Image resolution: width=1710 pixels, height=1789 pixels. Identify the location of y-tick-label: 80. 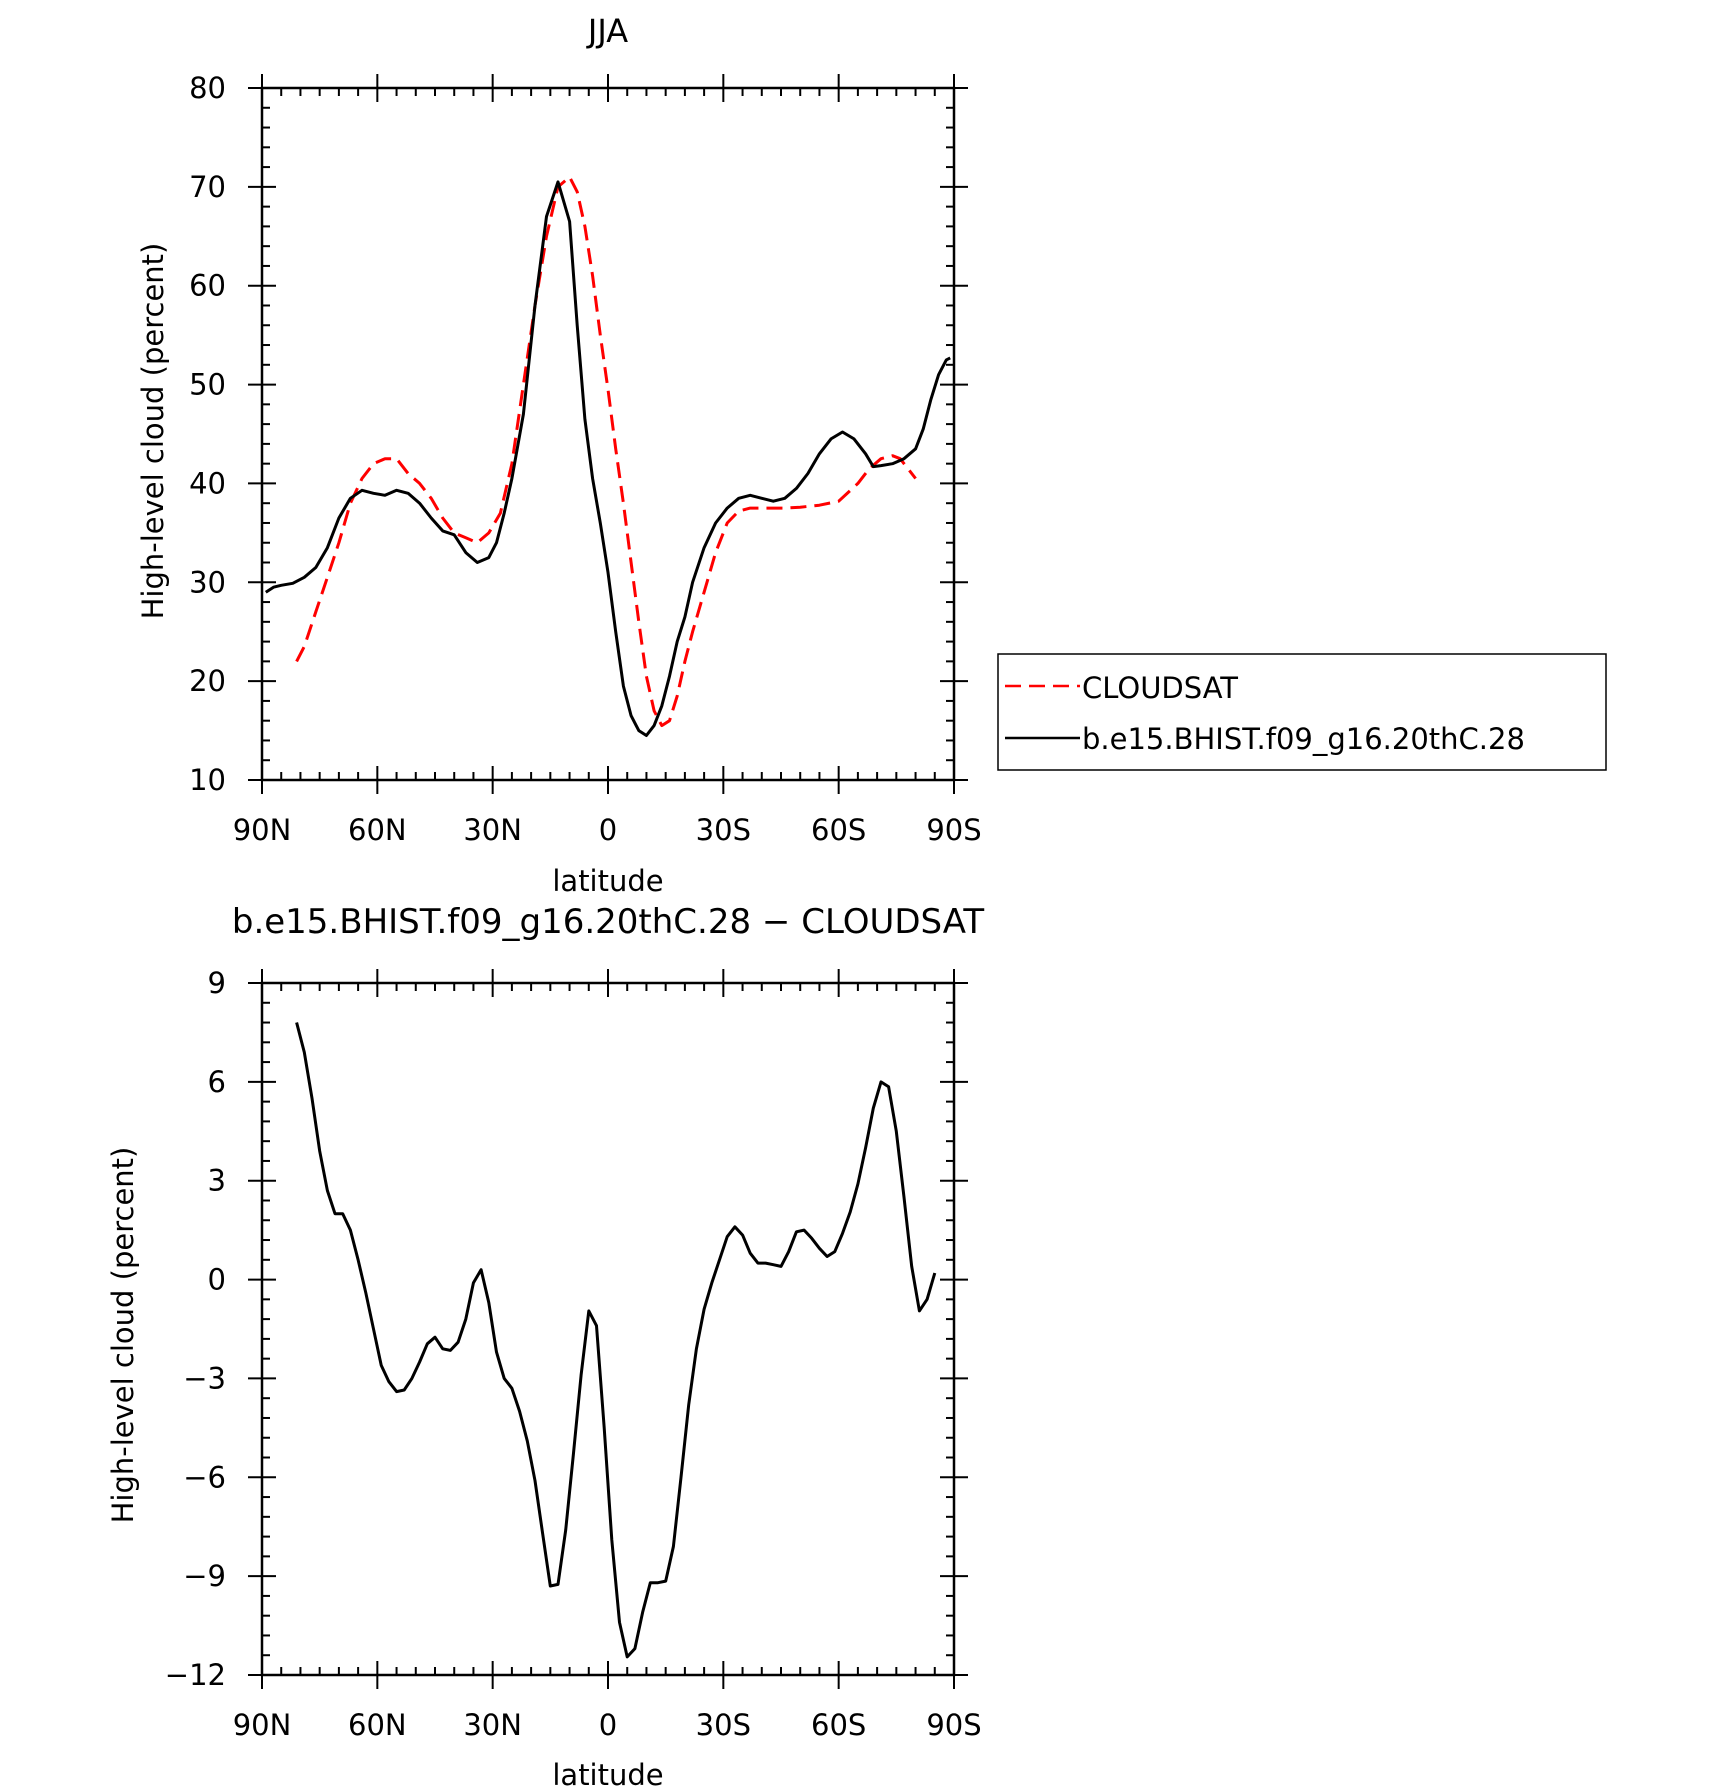
(207, 88).